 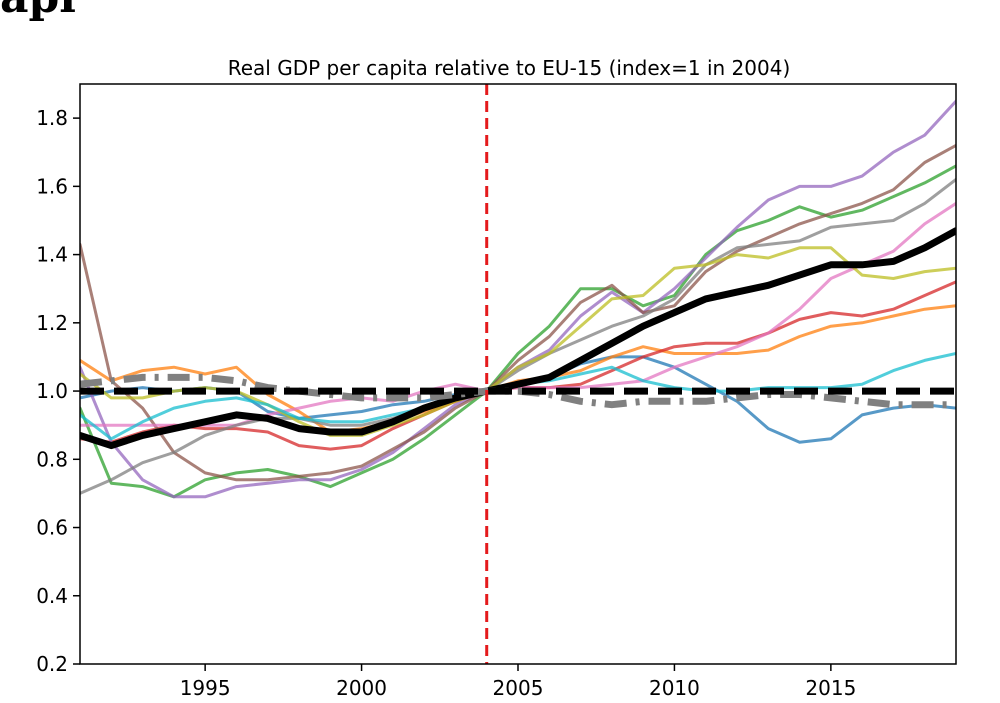 I want to click on y-axis: 0.2 0.4 0.6 0.8 1.0 1.2 1.4 1.6 1.8, so click(x=58, y=391).